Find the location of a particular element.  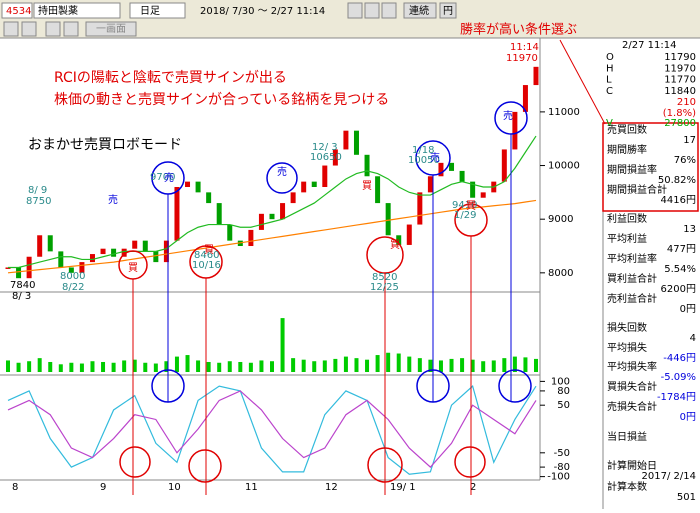

note: 1/29 is located at coordinates (465, 215).